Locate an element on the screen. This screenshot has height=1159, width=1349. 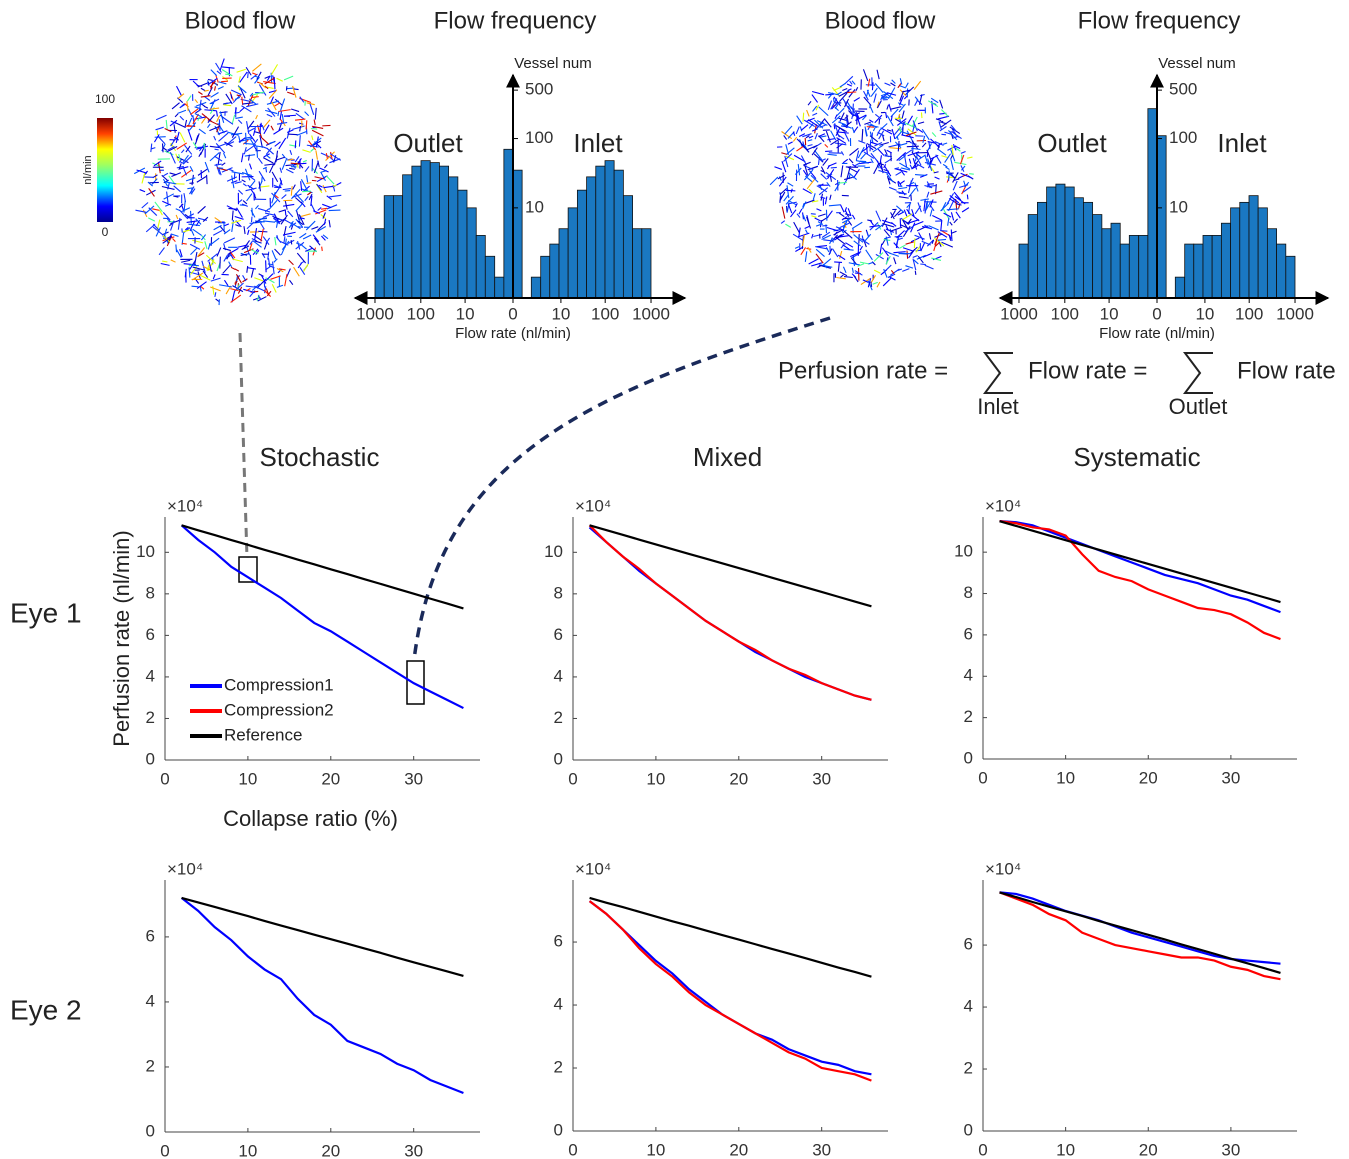
x-tick-label: 20 is located at coordinates (1148, 777).